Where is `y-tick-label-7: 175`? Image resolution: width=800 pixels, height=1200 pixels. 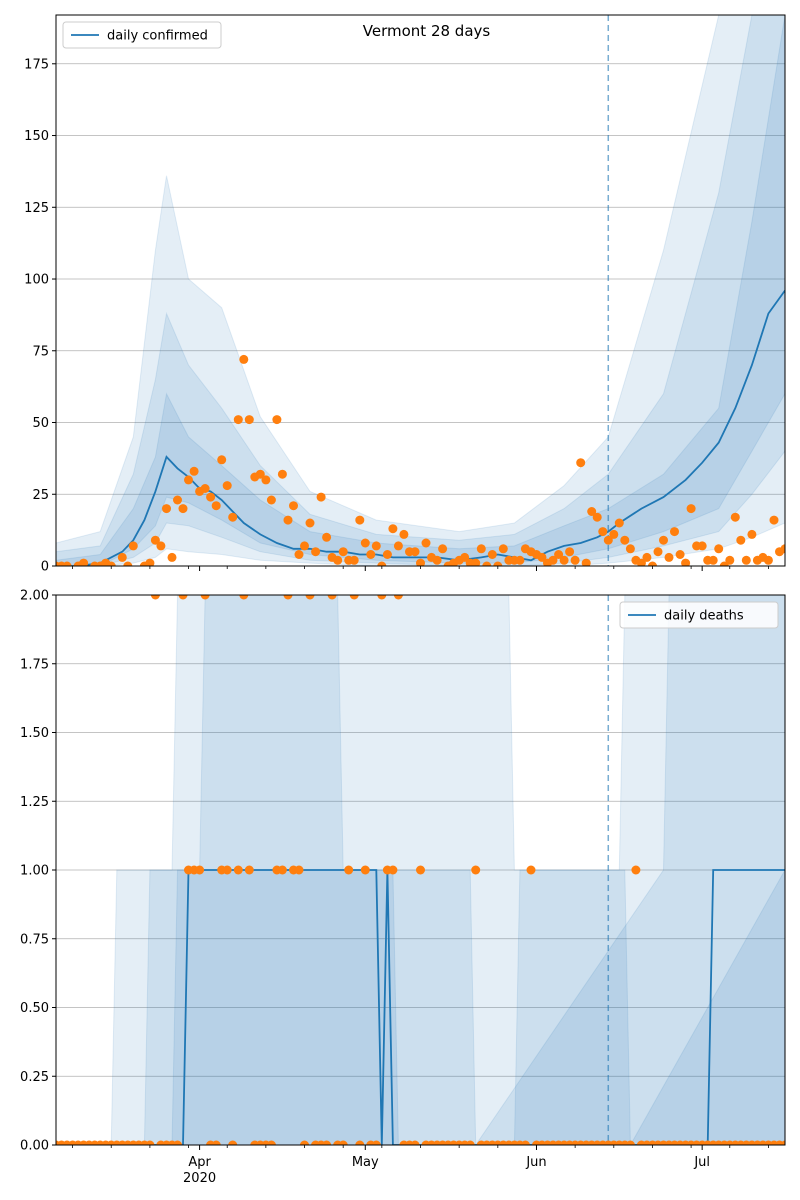
y-tick-label-7: 175 is located at coordinates (36, 64).